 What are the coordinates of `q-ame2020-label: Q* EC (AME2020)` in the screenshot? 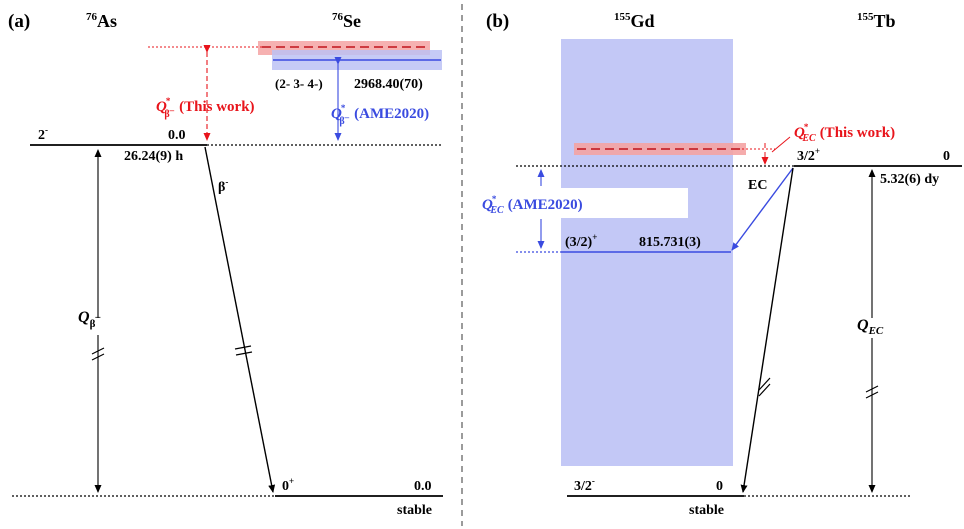 It's located at (532, 205).